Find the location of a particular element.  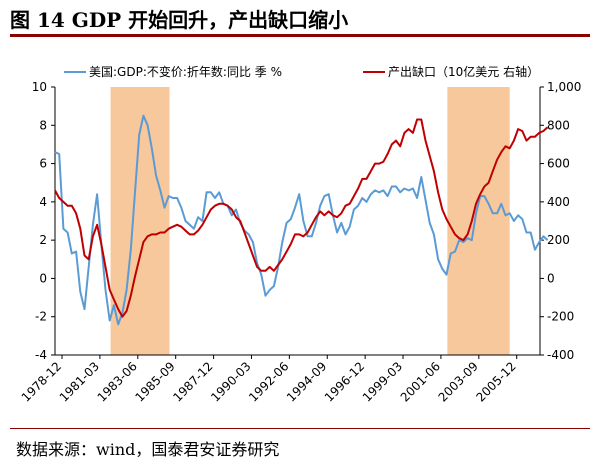

x-tick-label: 2003-09 is located at coordinates (458, 381).